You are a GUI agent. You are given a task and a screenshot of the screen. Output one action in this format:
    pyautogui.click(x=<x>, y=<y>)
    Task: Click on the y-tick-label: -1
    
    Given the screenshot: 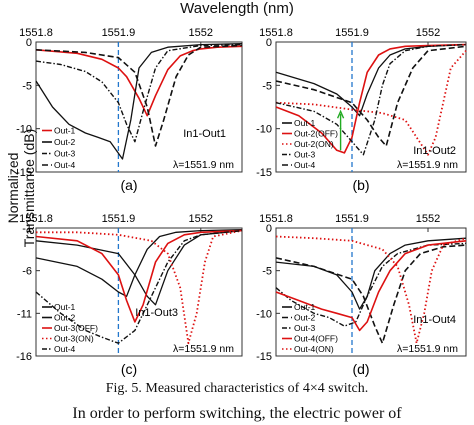 What is the action you would take?
    pyautogui.click(x=27, y=229)
    